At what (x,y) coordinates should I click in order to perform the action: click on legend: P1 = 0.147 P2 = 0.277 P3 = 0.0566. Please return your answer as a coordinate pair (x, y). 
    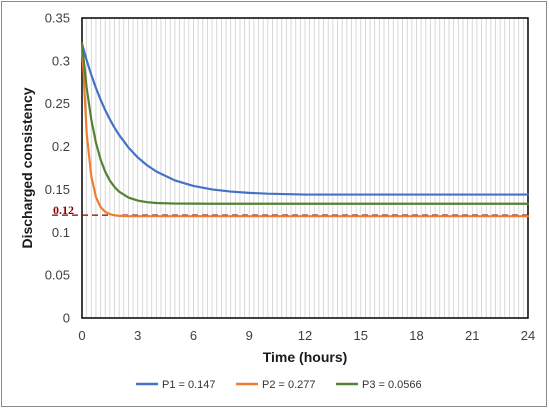
    Looking at the image, I should click on (279, 385).